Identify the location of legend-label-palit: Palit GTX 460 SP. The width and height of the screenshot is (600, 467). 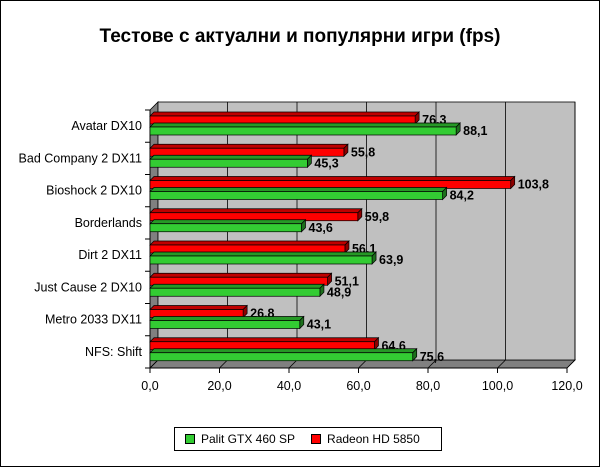
(248, 439).